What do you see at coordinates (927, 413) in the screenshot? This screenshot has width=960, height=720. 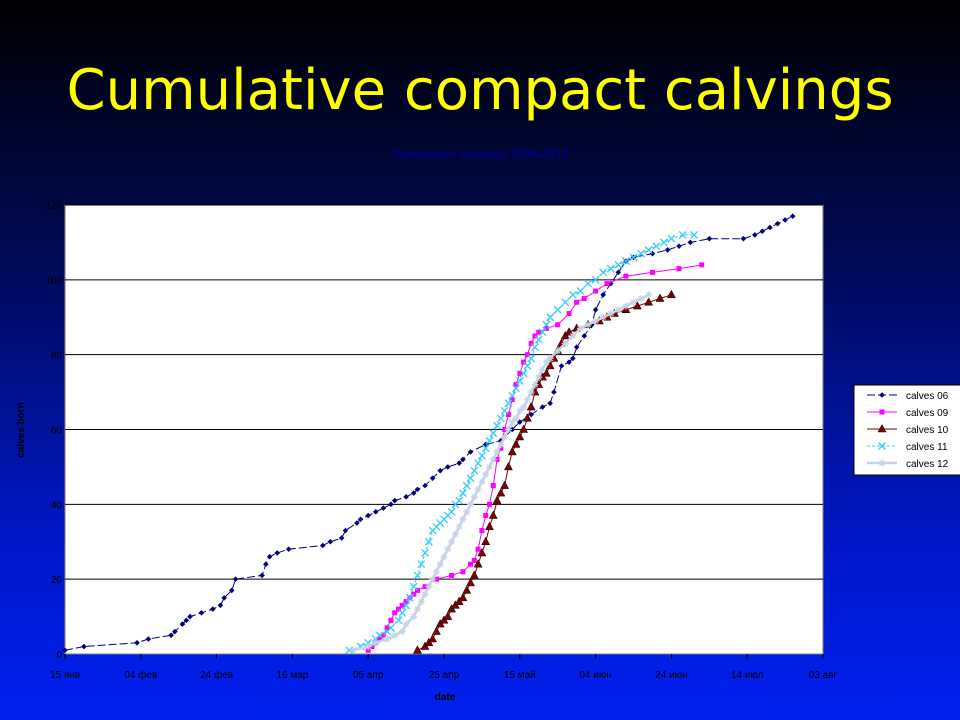 I see `legend-calves-09-label: calves 09` at bounding box center [927, 413].